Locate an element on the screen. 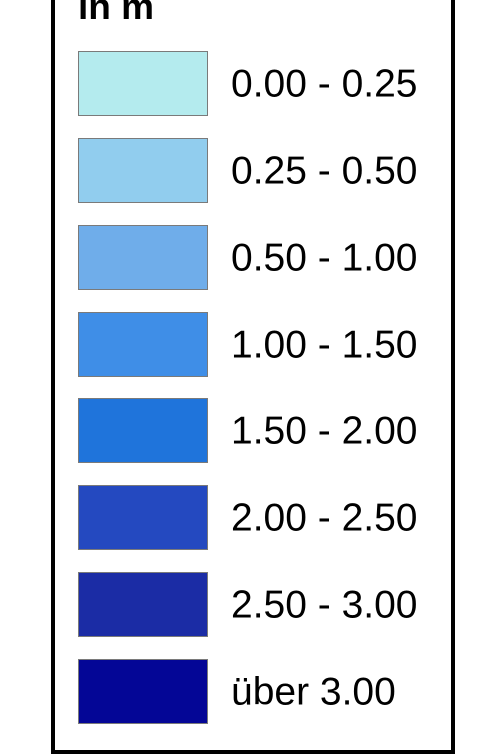 The height and width of the screenshot is (754, 491). legend-item: 0.25 - 0.50 is located at coordinates (263, 170).